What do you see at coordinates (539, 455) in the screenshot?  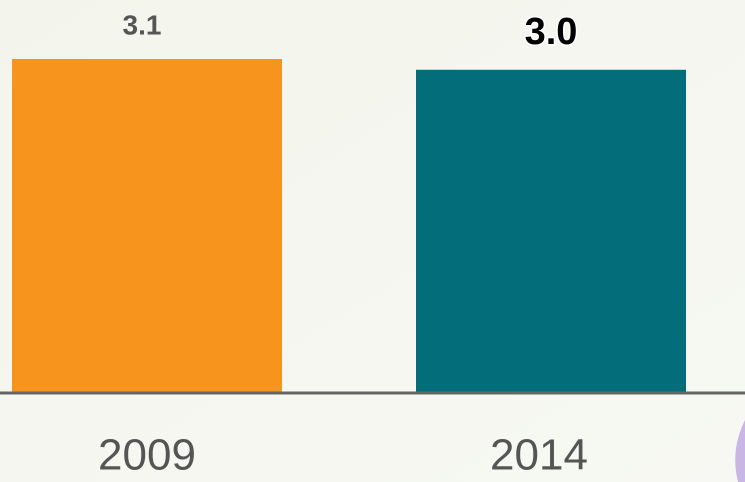 I see `x-tick-label: 2014` at bounding box center [539, 455].